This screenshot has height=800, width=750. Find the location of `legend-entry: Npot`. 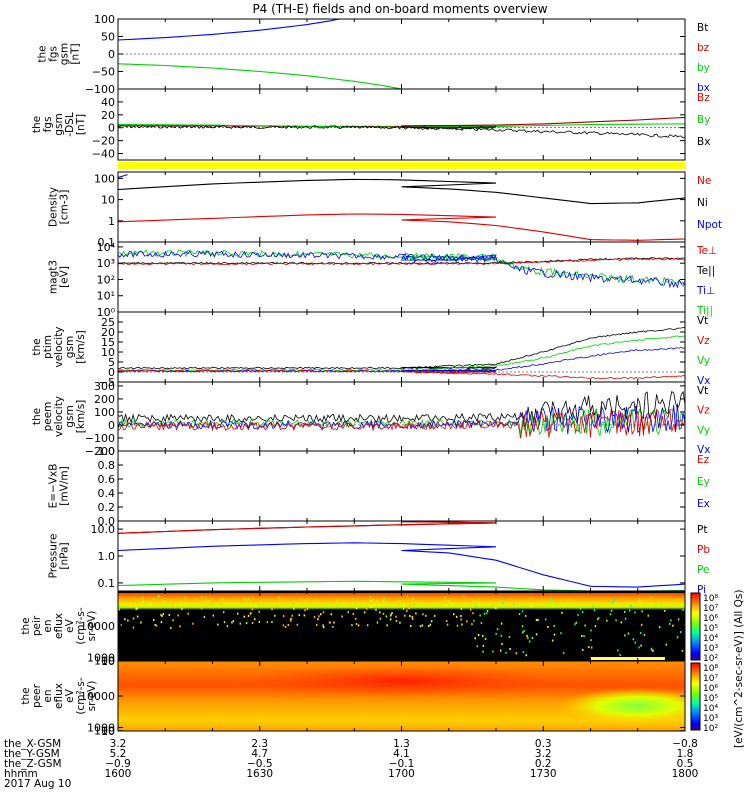

legend-entry: Npot is located at coordinates (709, 225).